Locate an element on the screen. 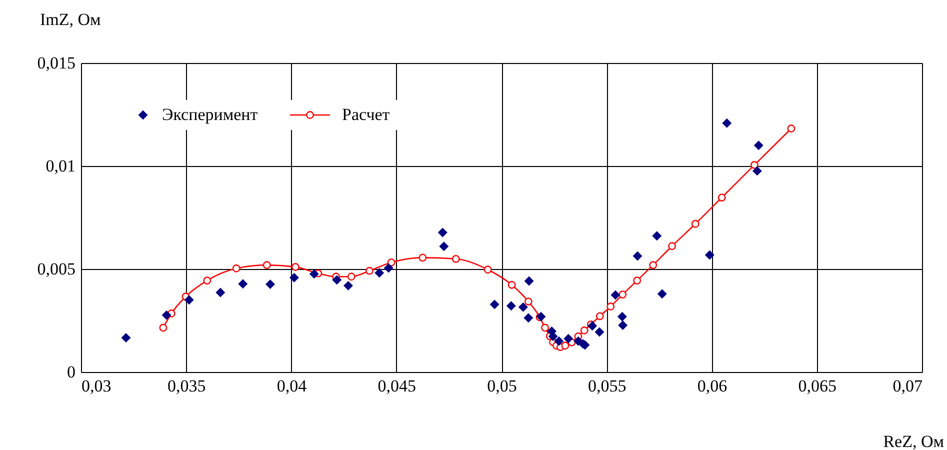  y-tick-label: 0 is located at coordinates (71, 372).